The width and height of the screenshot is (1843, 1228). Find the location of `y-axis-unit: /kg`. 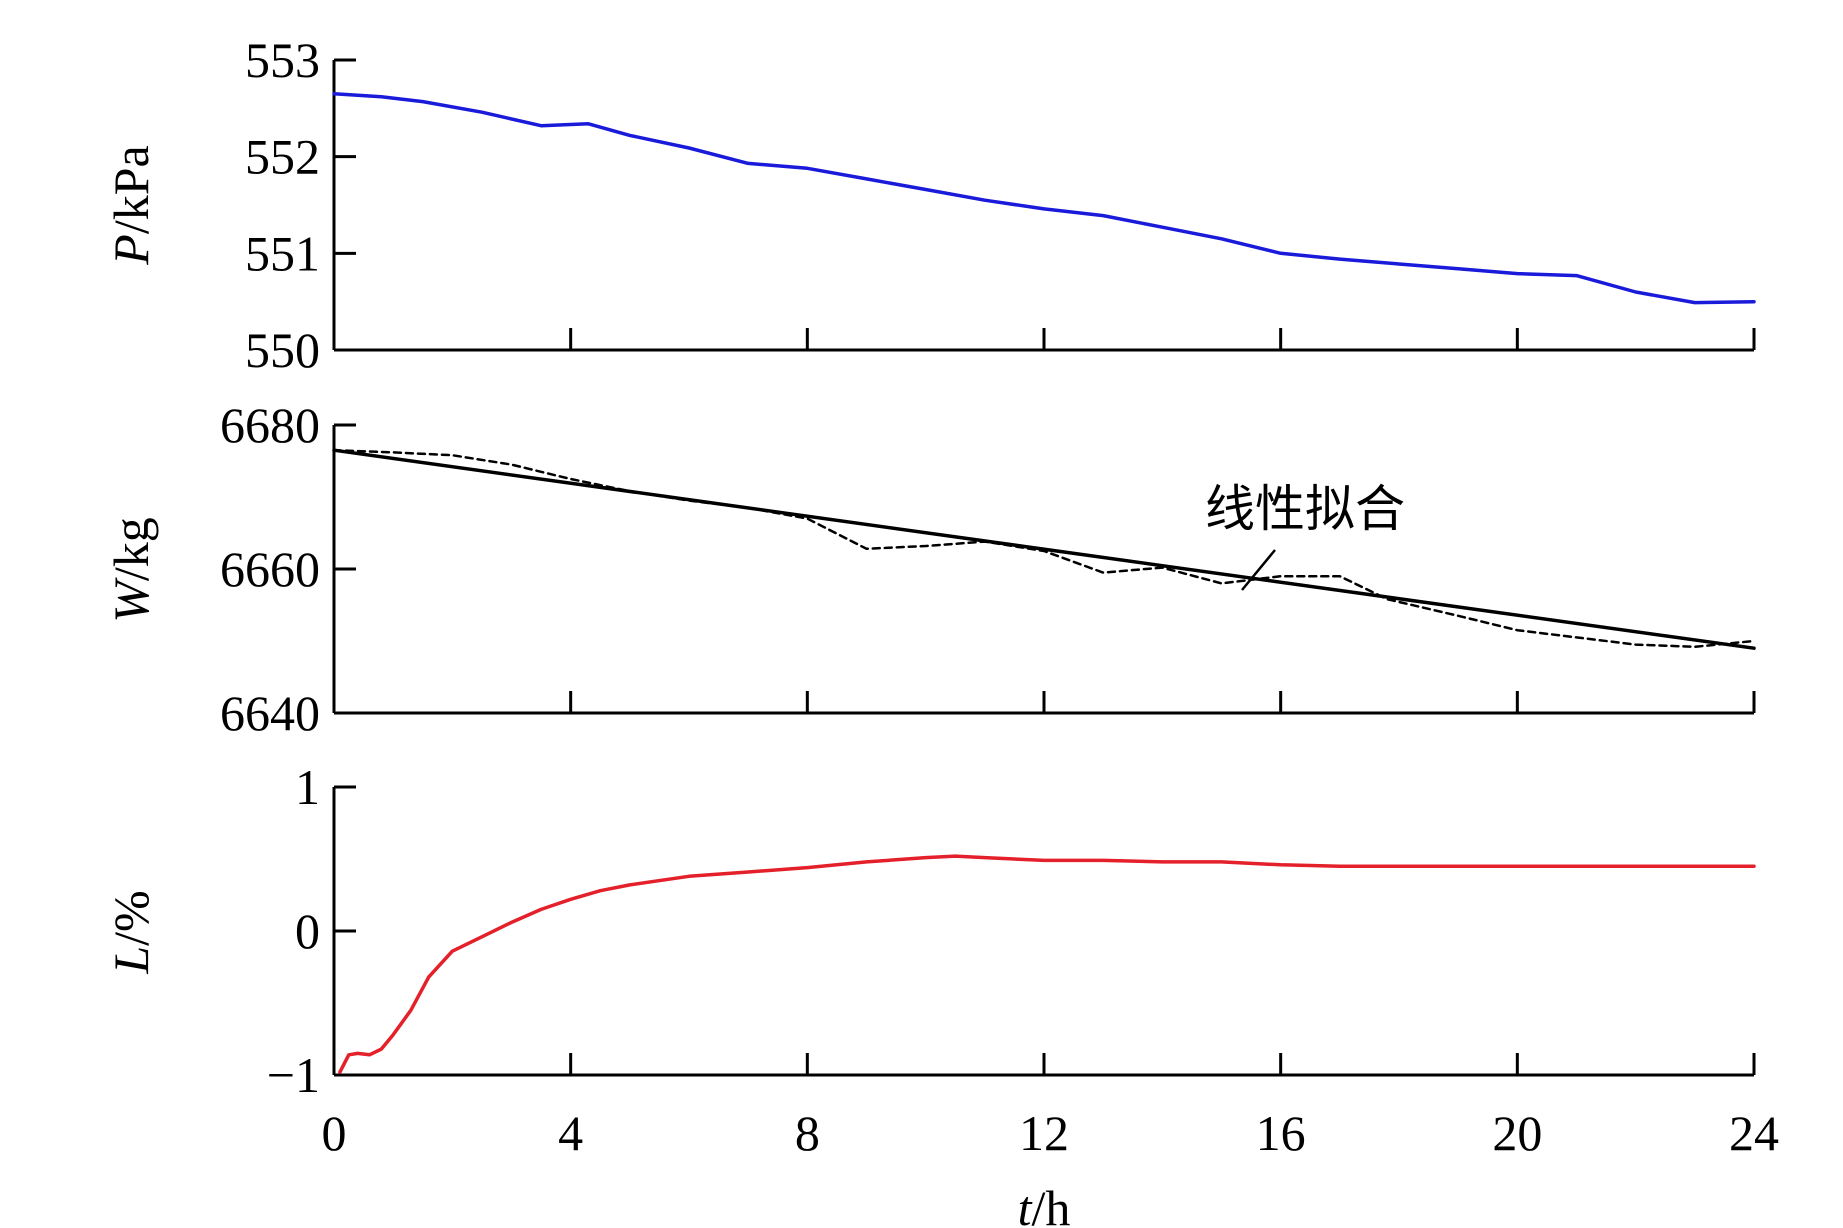

y-axis-unit: /kg is located at coordinates (131, 549).